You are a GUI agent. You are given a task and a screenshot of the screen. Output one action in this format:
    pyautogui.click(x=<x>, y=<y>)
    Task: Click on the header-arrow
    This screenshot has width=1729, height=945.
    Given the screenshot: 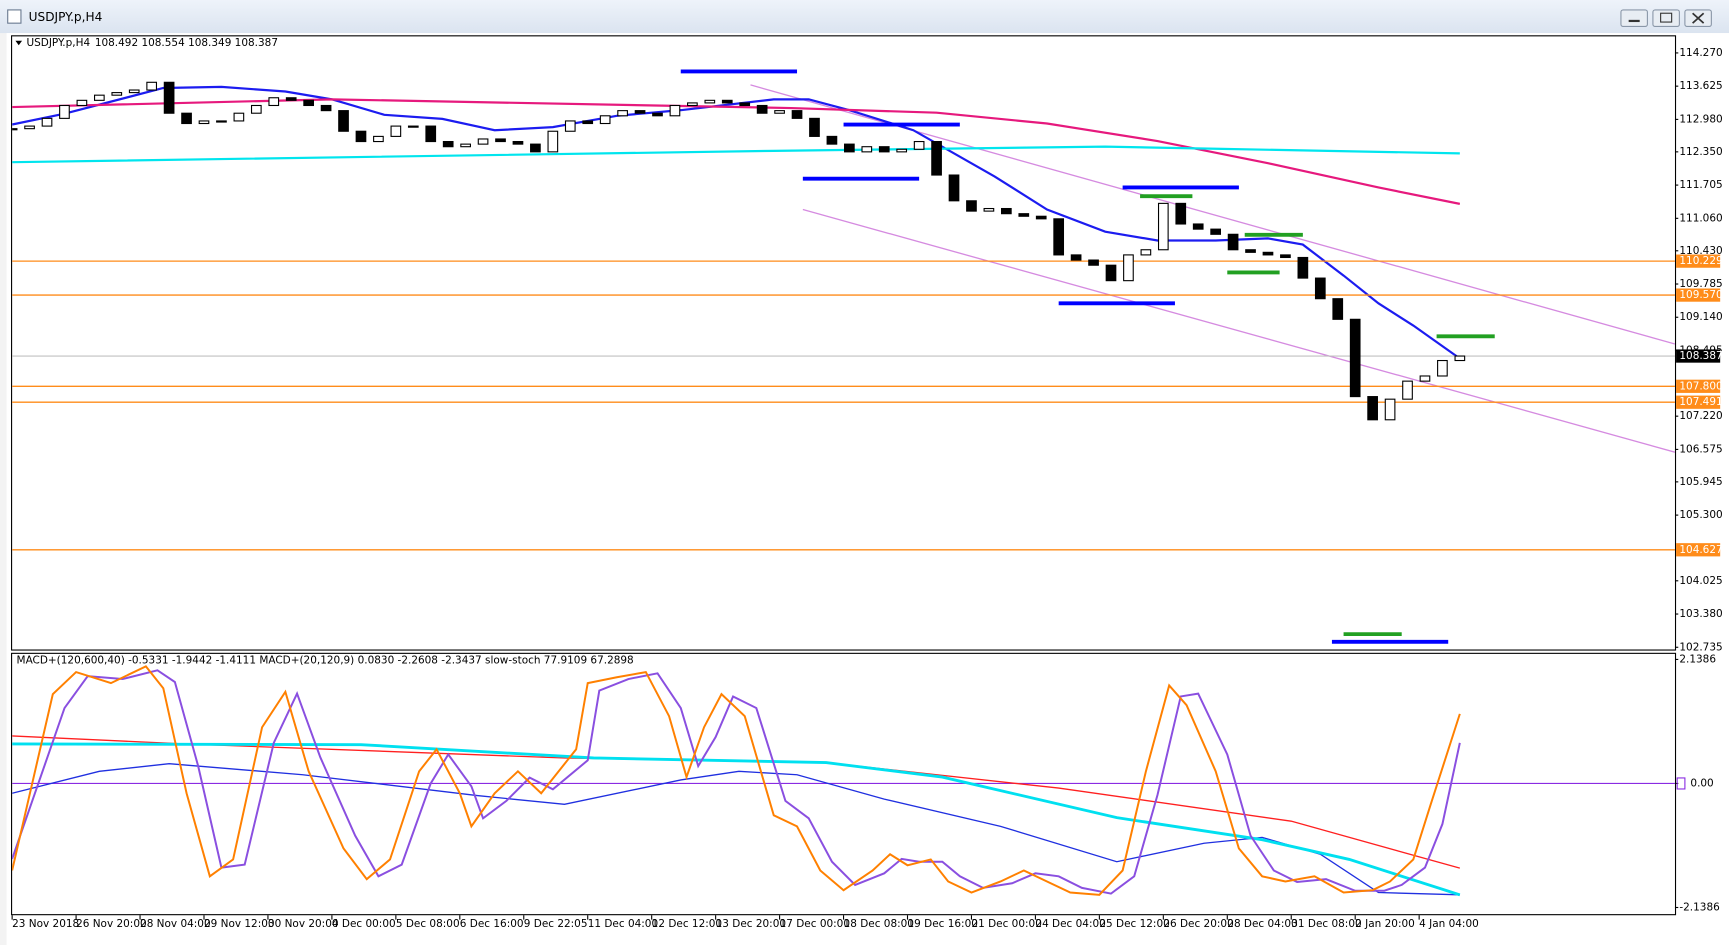 What is the action you would take?
    pyautogui.click(x=19, y=43)
    